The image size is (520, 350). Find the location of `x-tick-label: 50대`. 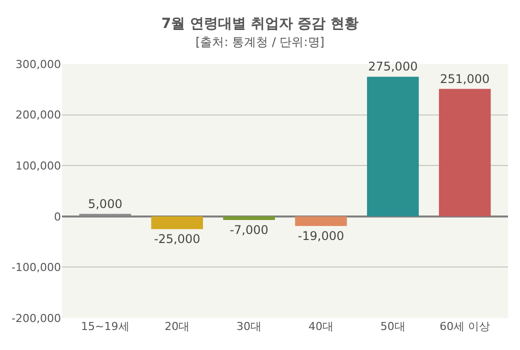

x-tick-label: 50대 is located at coordinates (393, 326).